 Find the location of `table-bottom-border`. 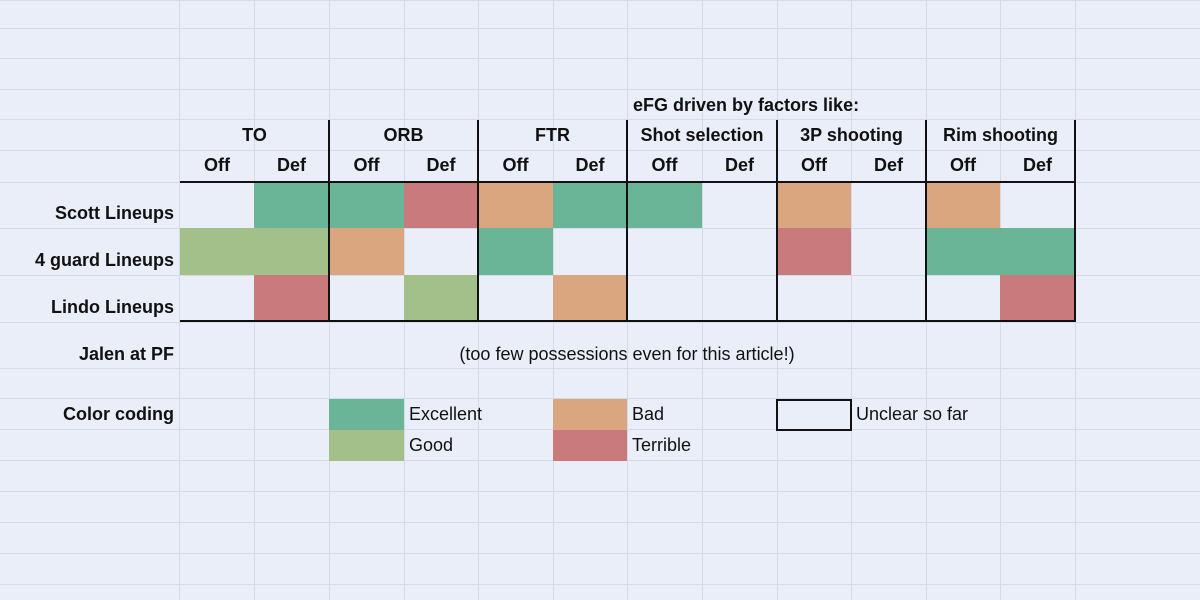

table-bottom-border is located at coordinates (628, 321).